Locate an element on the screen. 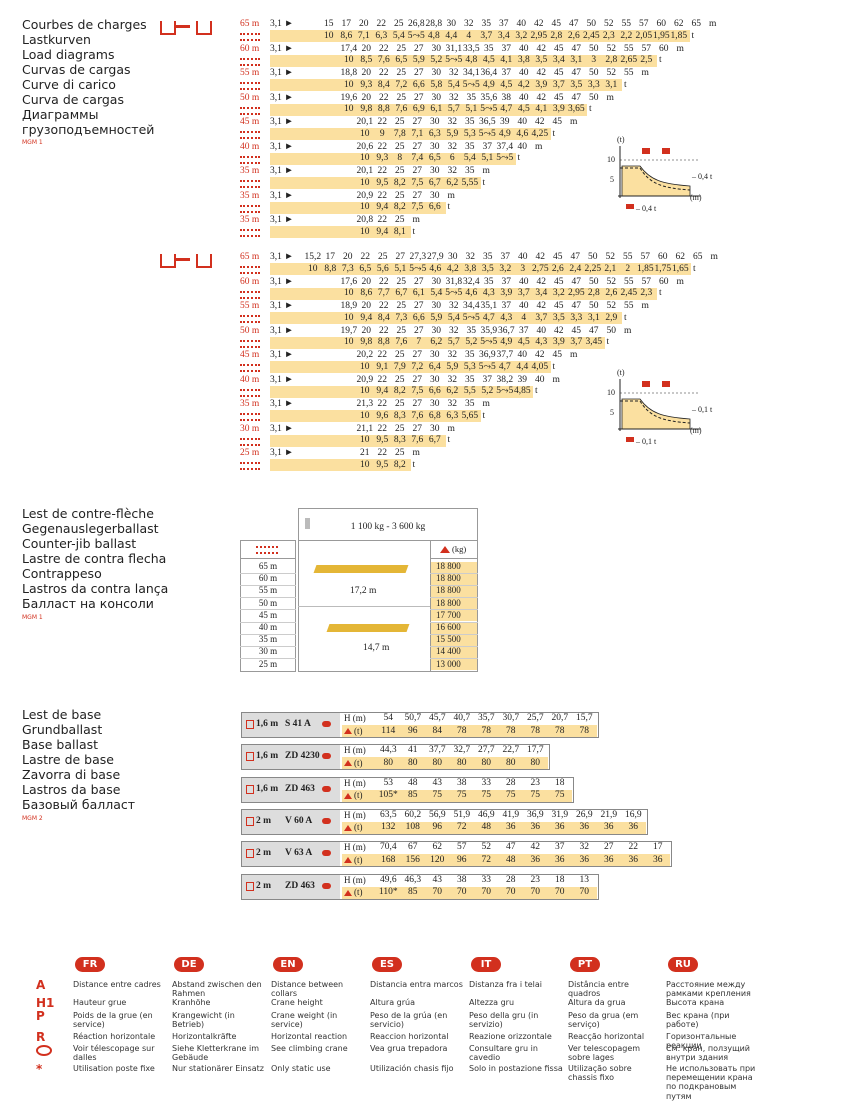 This screenshot has height=1109, width=844. height: 56,9 is located at coordinates (437, 814).